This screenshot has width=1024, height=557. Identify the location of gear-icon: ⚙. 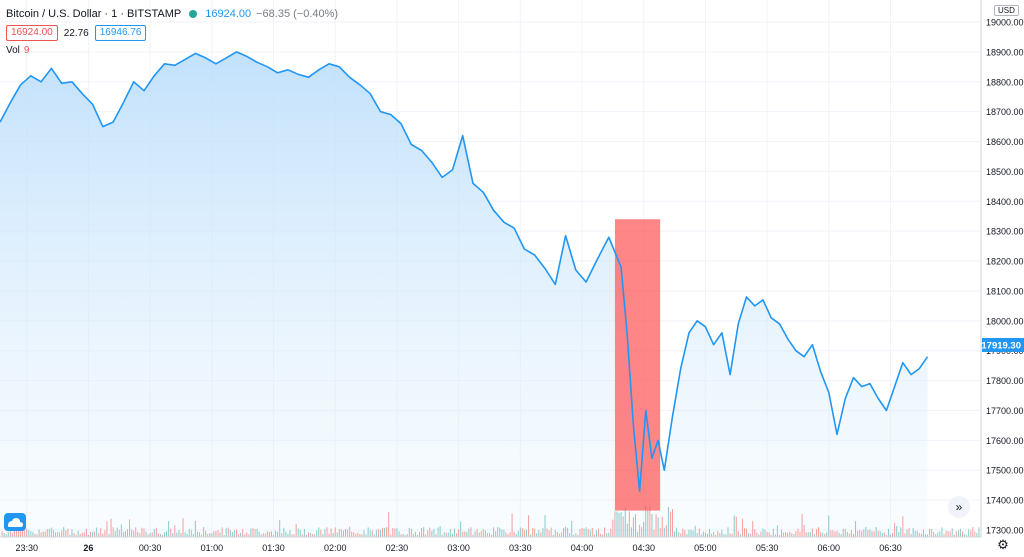
(1003, 544).